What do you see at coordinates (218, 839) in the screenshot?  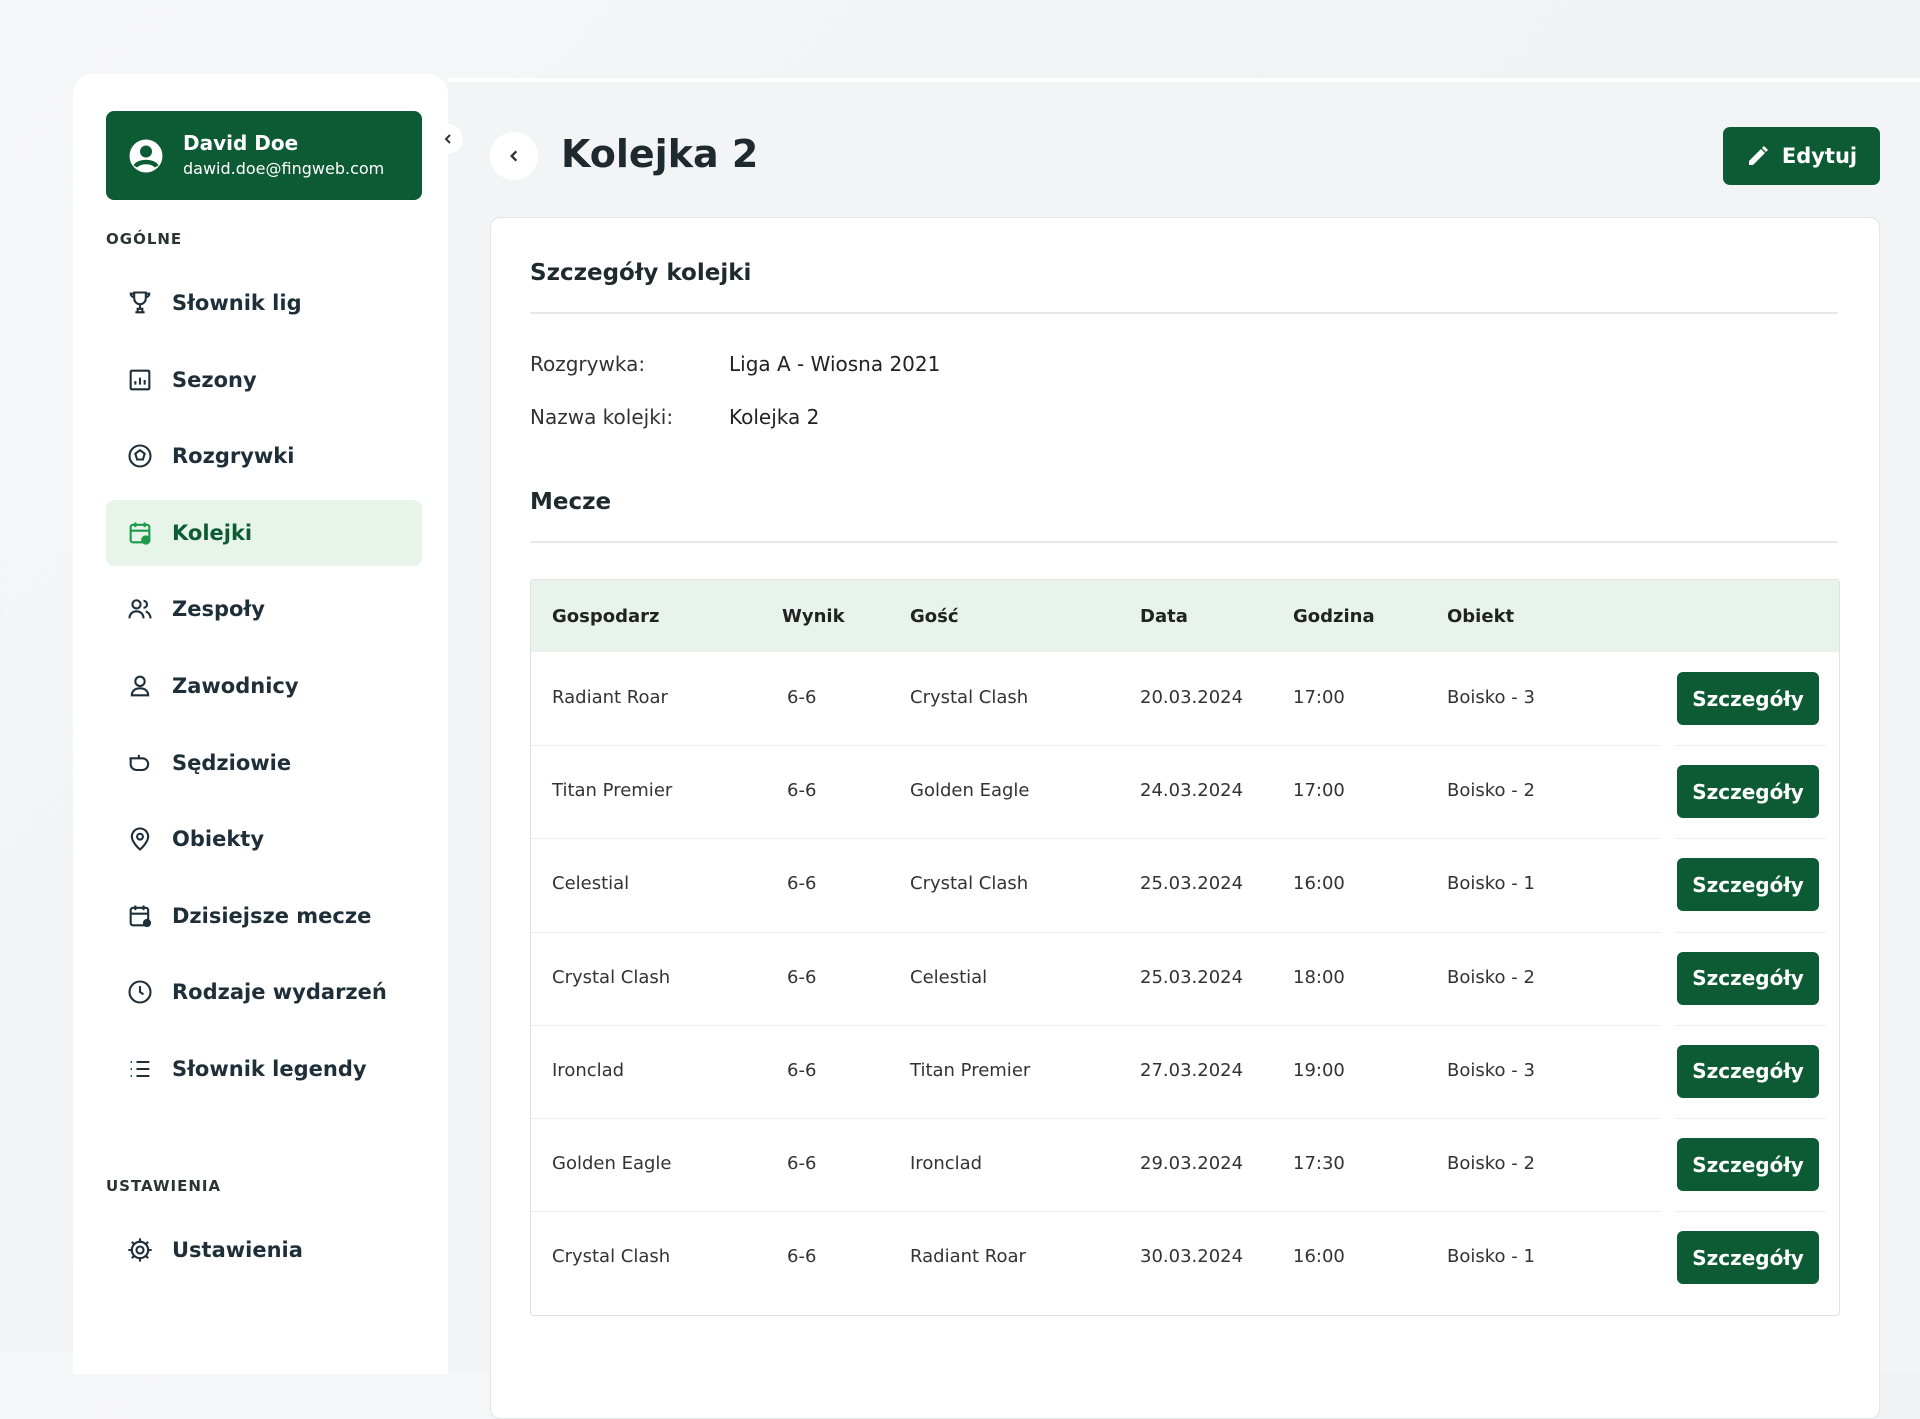 I see `nav-label: Obiekty` at bounding box center [218, 839].